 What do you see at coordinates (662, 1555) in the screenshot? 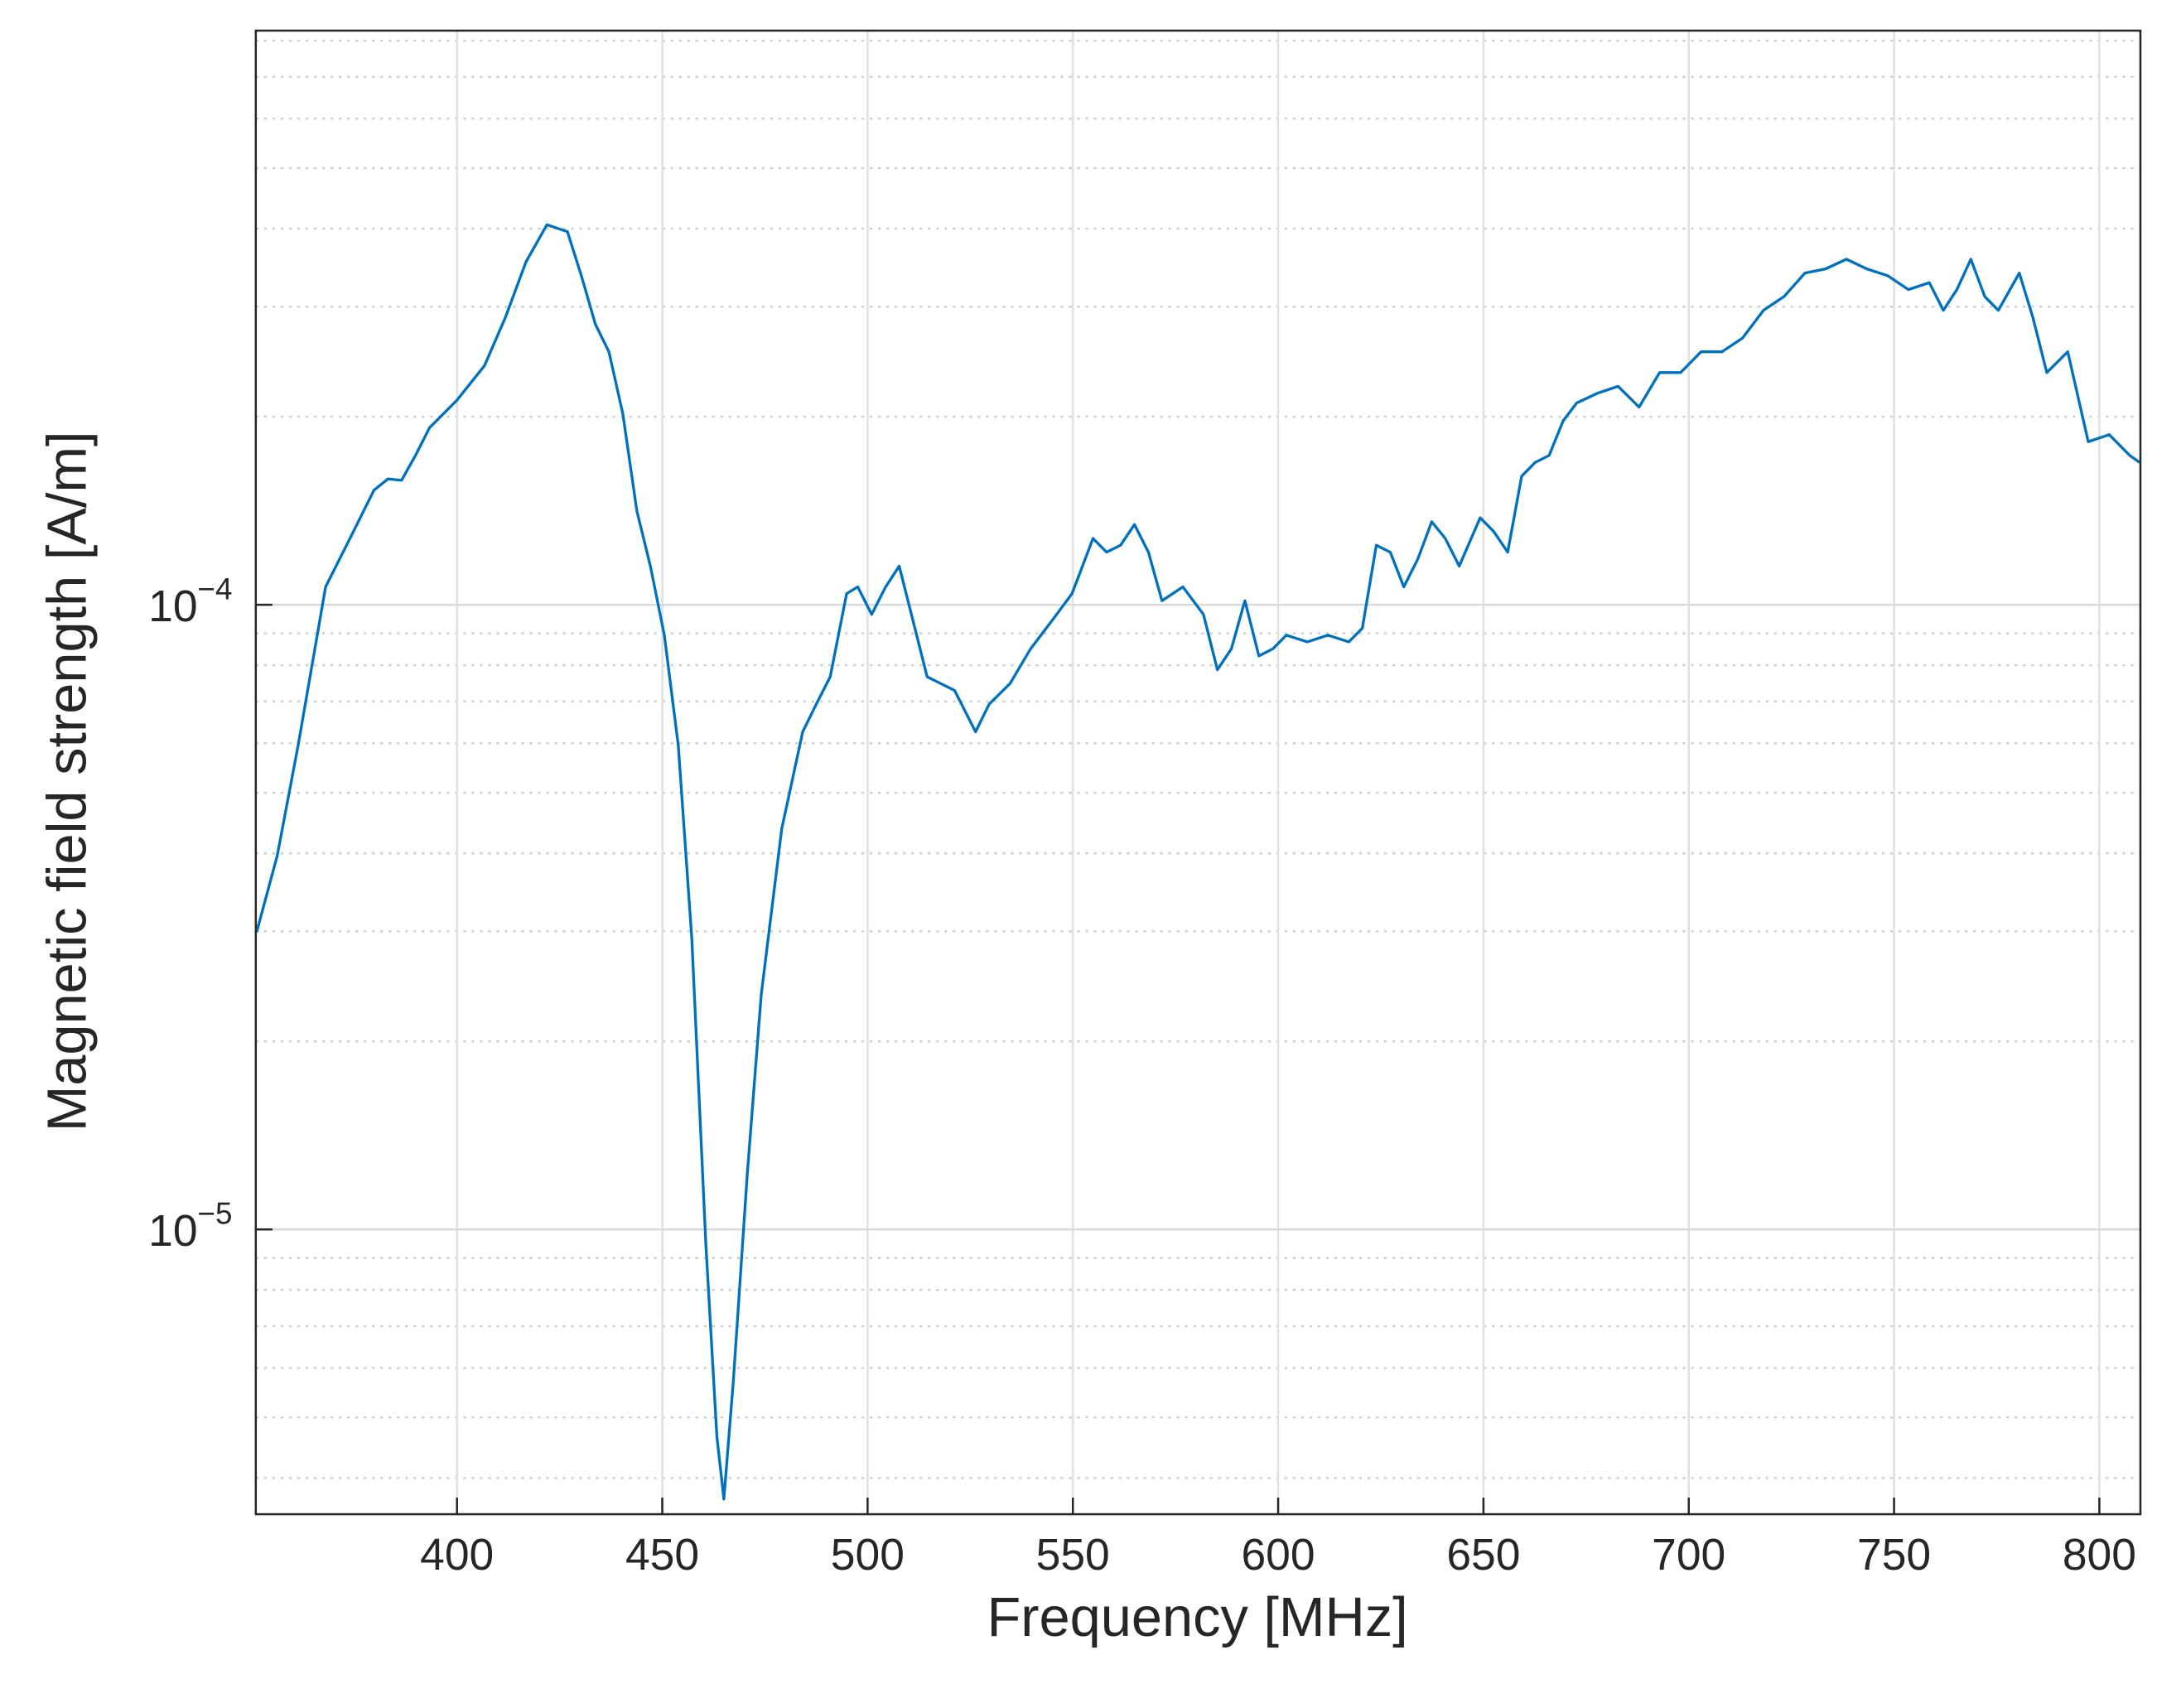
I see `x-tick-label: 450` at bounding box center [662, 1555].